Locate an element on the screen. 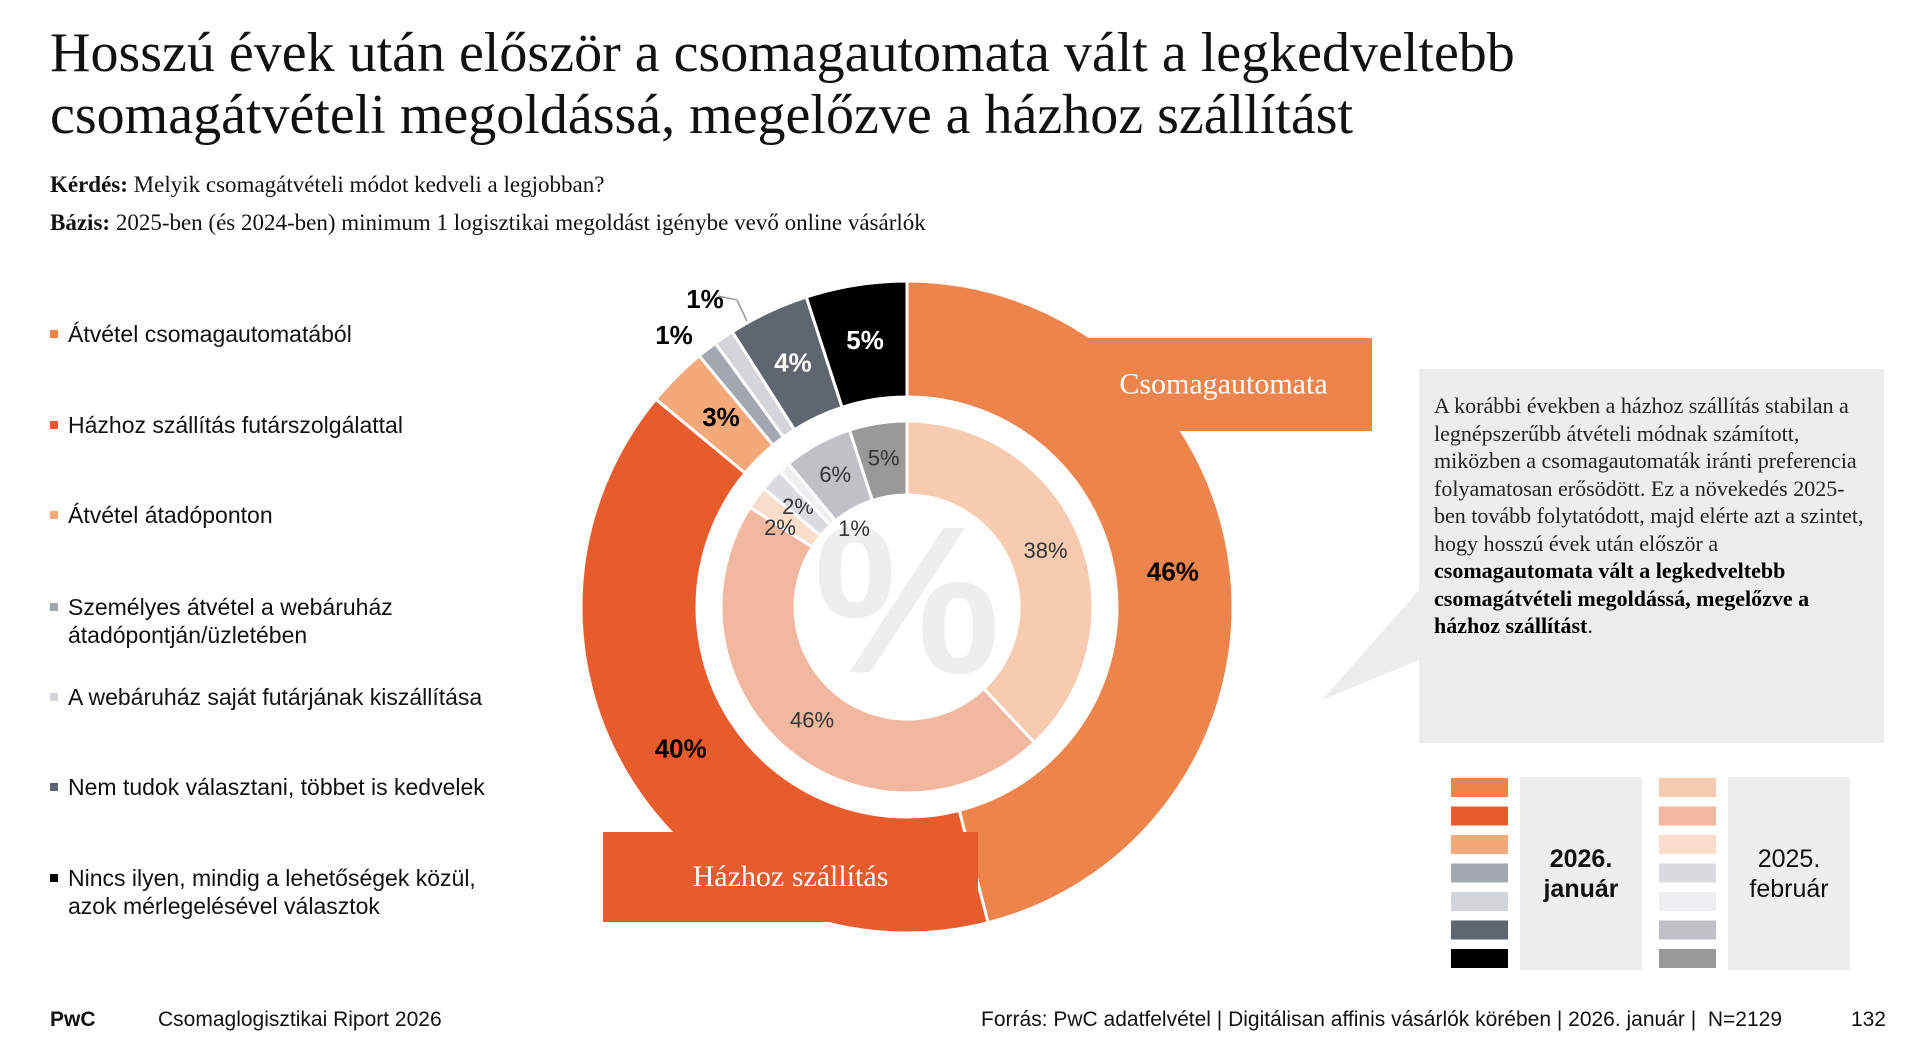  value-label: 38% is located at coordinates (1046, 550).